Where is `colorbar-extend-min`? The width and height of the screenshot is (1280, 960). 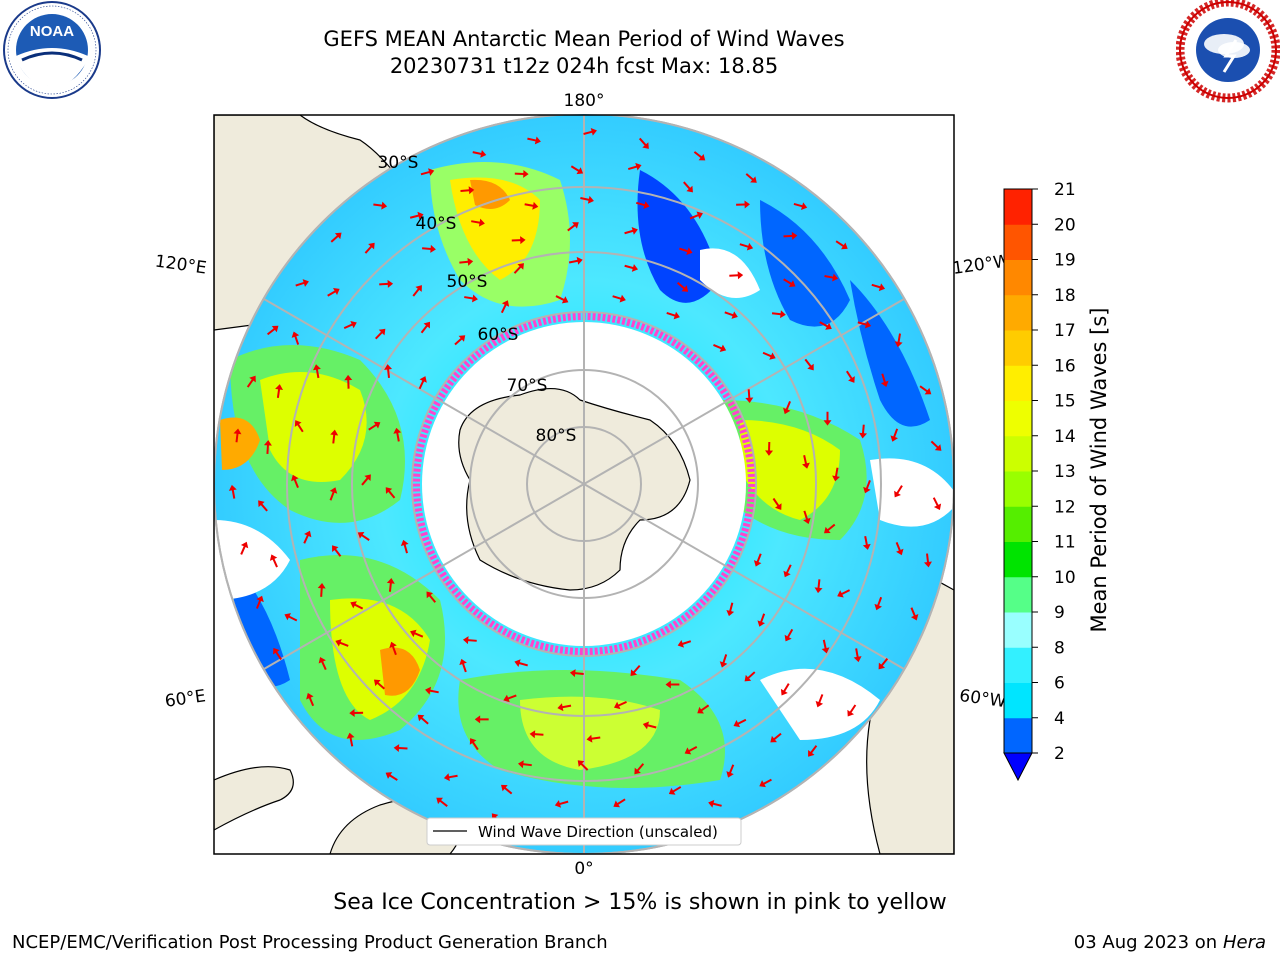
colorbar-extend-min is located at coordinates (1018, 767).